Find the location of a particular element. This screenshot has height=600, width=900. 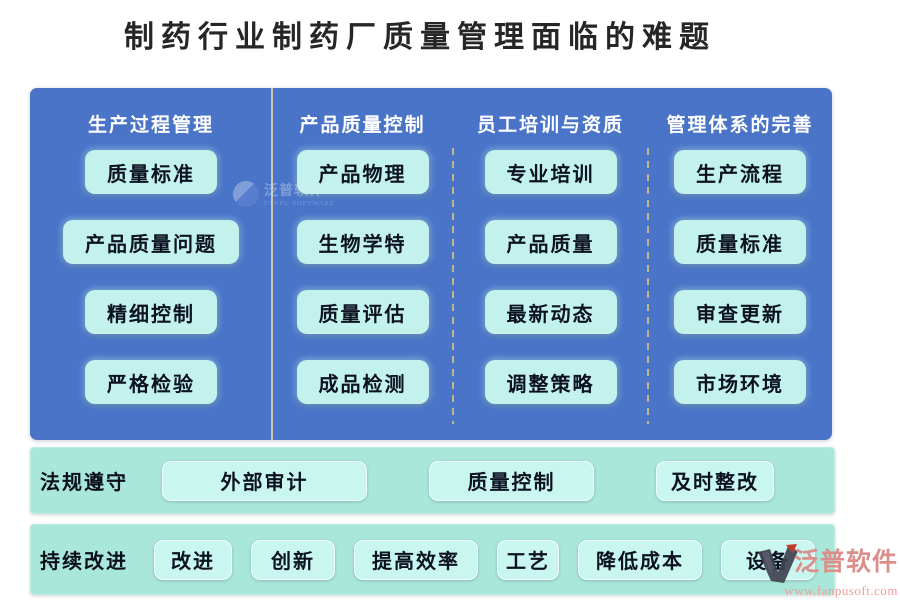

topic-chip: 质量控制 is located at coordinates (511, 480).